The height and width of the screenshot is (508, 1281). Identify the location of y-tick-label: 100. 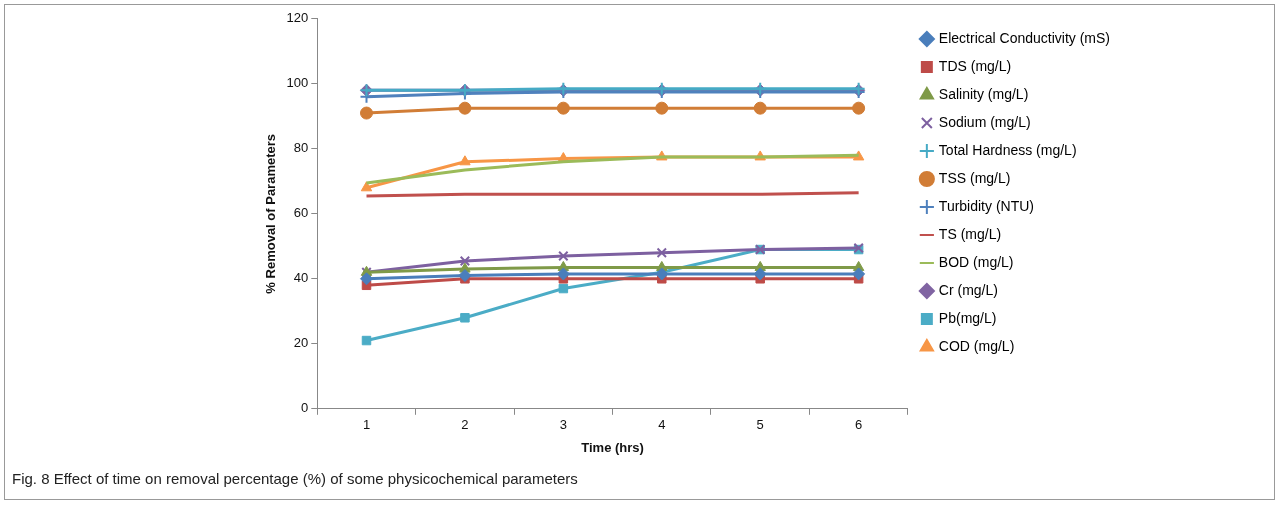
(297, 83).